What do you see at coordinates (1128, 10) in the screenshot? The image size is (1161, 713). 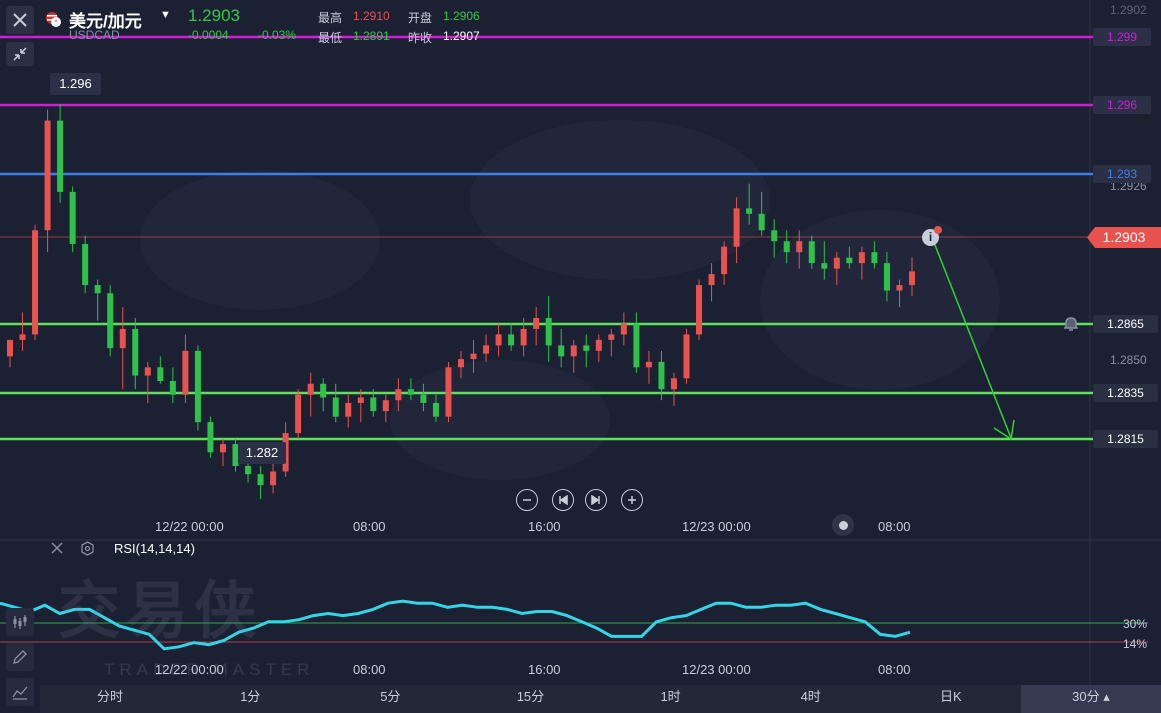 I see `axis-tick: 1.2902` at bounding box center [1128, 10].